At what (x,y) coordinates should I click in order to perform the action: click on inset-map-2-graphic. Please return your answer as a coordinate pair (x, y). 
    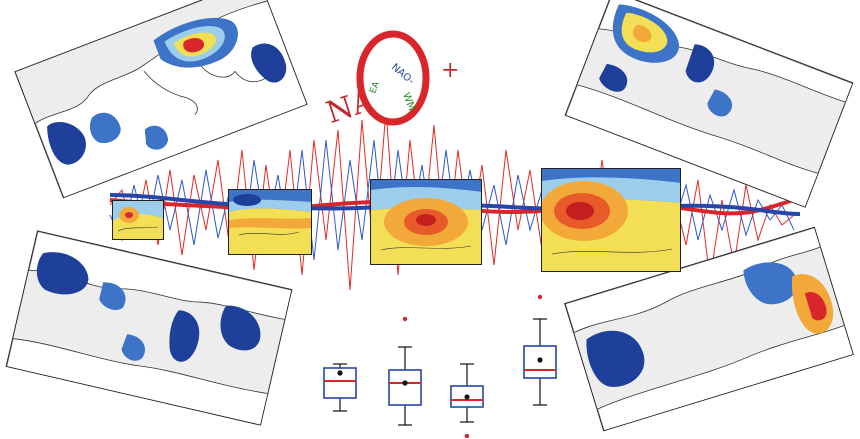
    Looking at the image, I should click on (270, 222).